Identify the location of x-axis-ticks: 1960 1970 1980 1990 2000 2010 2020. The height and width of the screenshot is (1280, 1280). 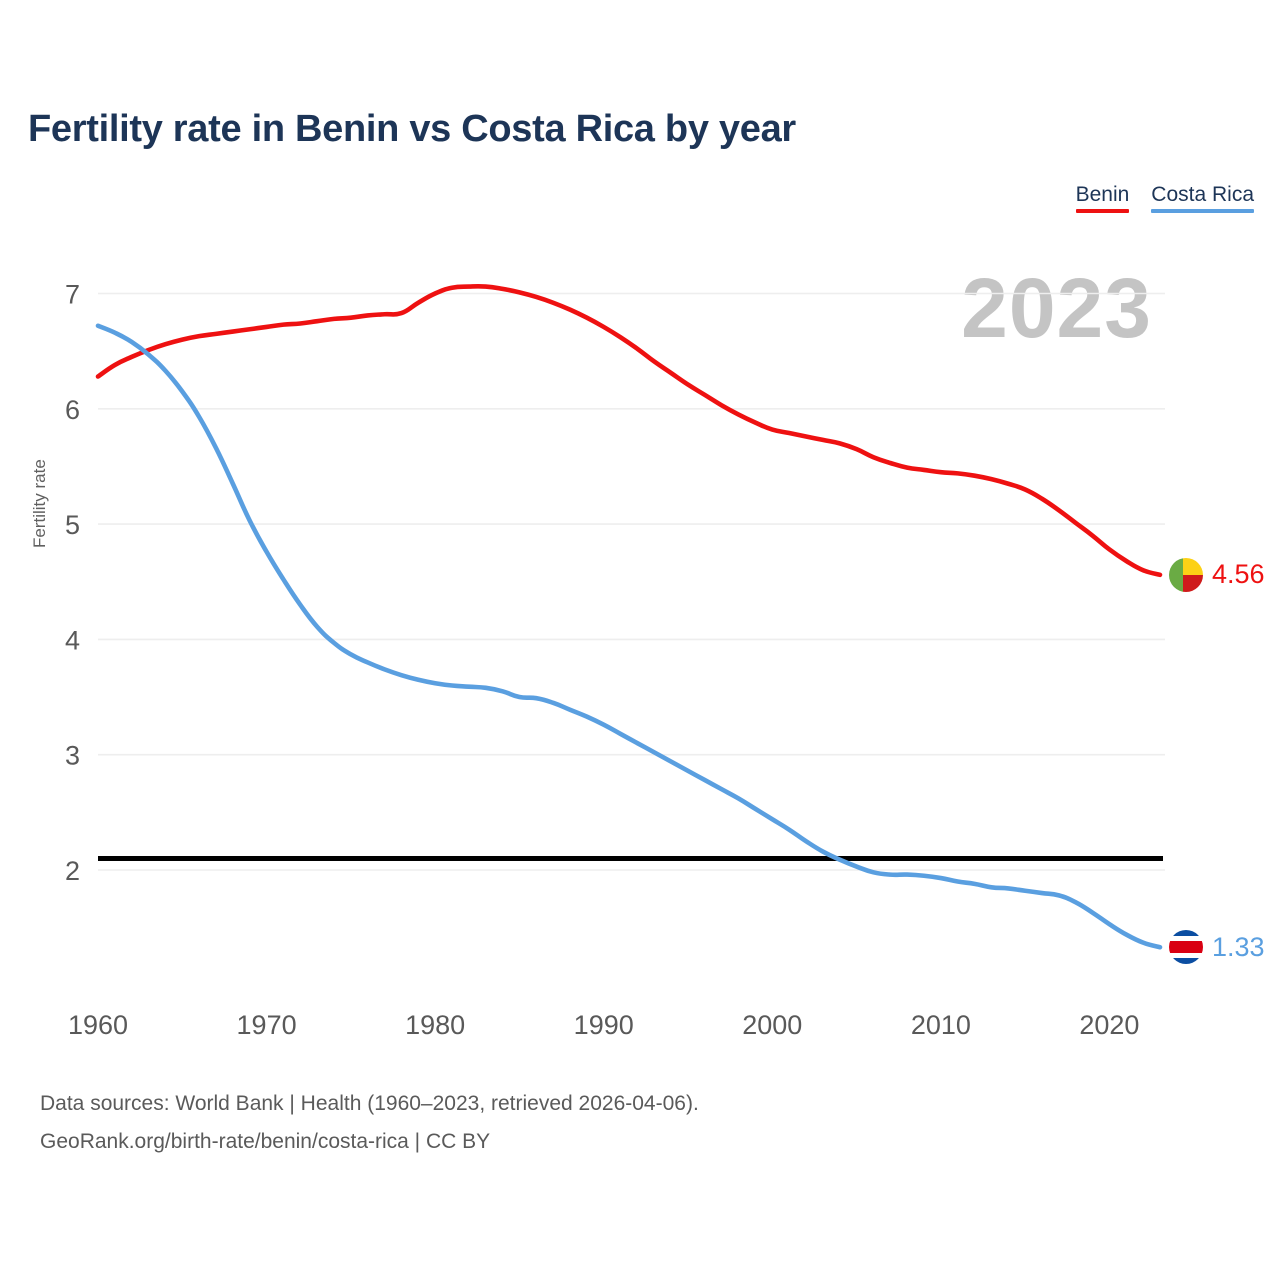
(604, 1025).